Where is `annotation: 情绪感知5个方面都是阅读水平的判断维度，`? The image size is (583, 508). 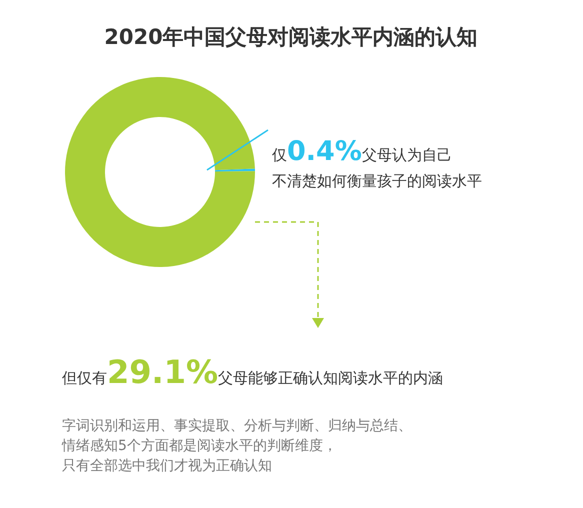
annotation: 情绪感知5个方面都是阅读水平的判断维度， is located at coordinates (199, 446).